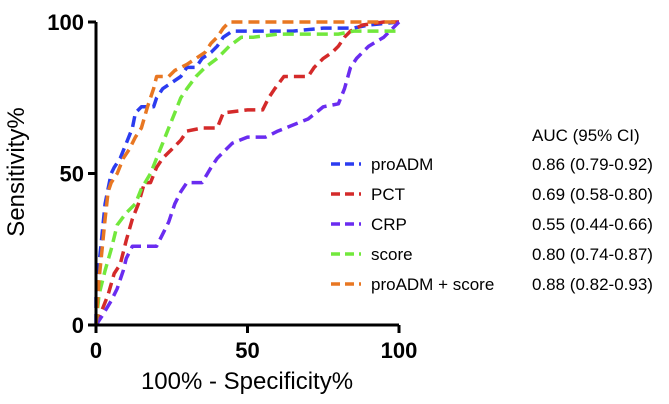 Image resolution: width=669 pixels, height=404 pixels. Describe the element at coordinates (78, 325) in the screenshot. I see `y-tick-label: 0` at that location.